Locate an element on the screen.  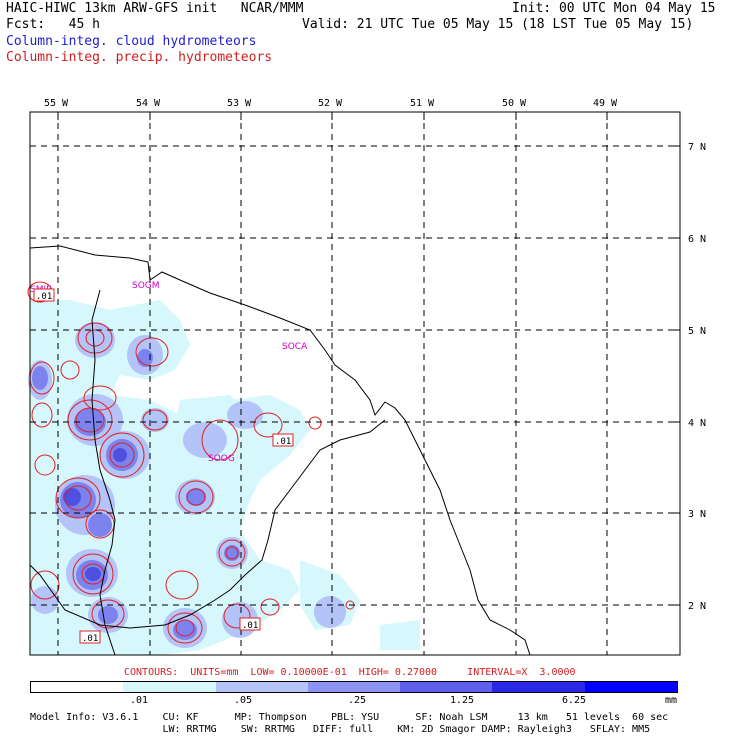
contour-label-1: .01 is located at coordinates (44, 297).